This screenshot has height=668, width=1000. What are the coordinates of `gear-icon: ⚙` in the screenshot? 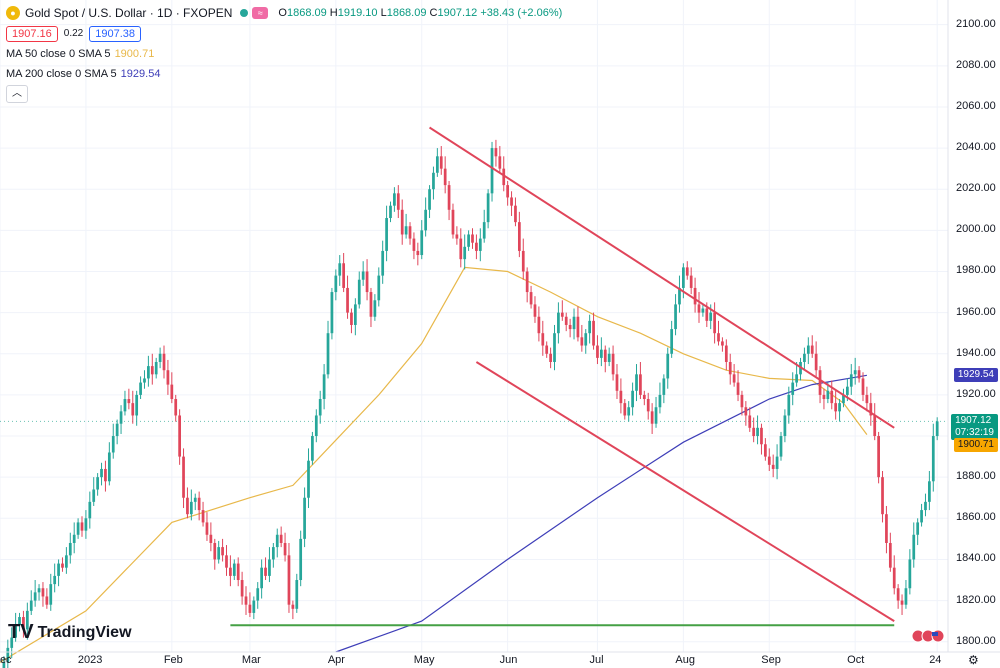 It's located at (973, 660).